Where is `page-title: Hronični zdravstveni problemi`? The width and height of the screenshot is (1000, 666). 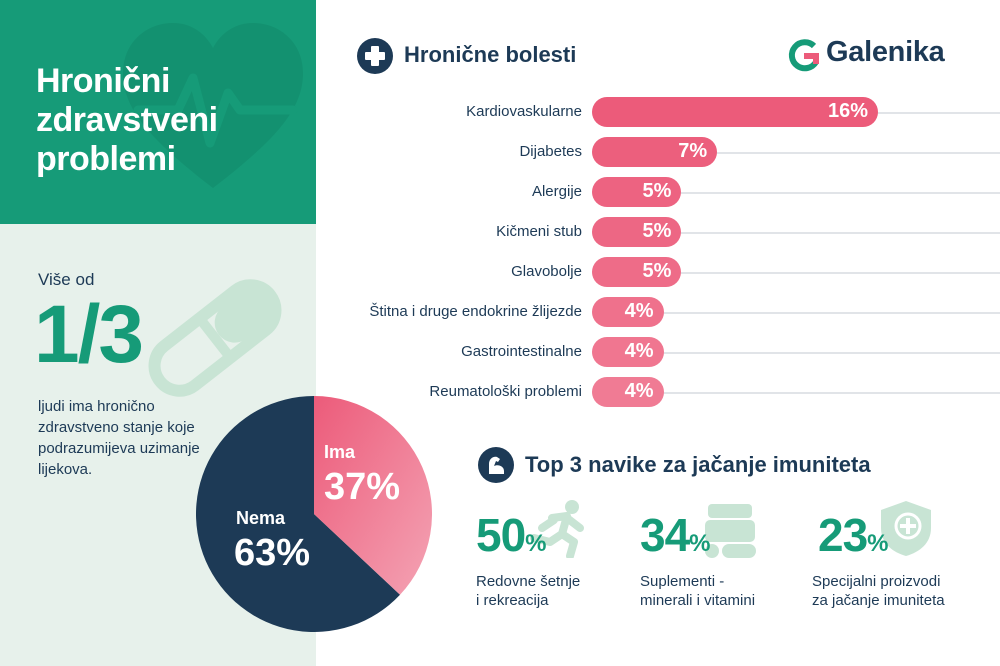
page-title: Hronični zdravstveni problemi is located at coordinates (127, 120).